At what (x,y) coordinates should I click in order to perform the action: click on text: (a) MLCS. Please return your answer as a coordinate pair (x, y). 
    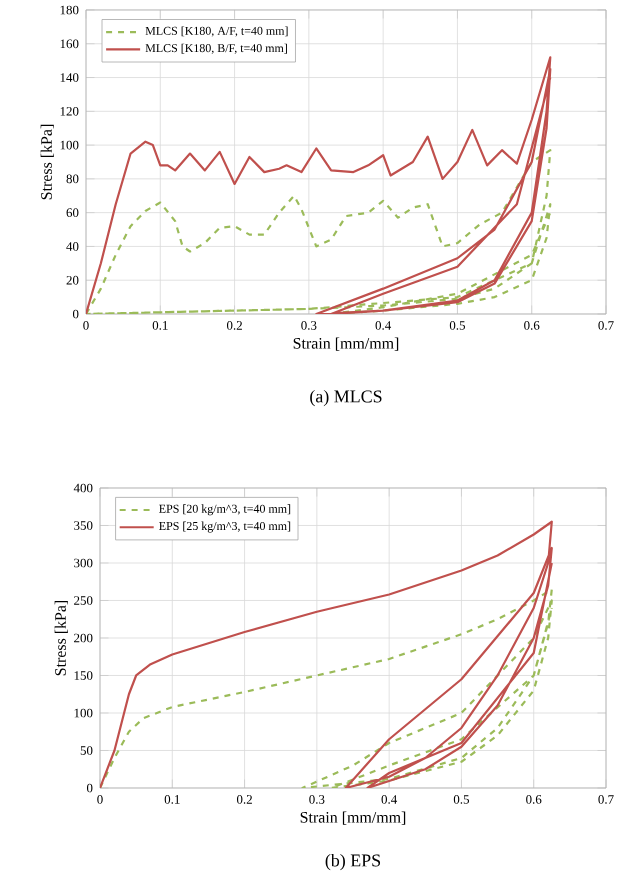
    Looking at the image, I should click on (346, 398).